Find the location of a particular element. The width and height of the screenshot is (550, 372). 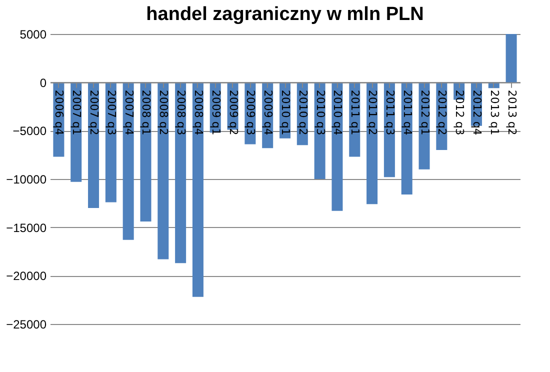

y-tick-label: −25000 is located at coordinates (26, 325).